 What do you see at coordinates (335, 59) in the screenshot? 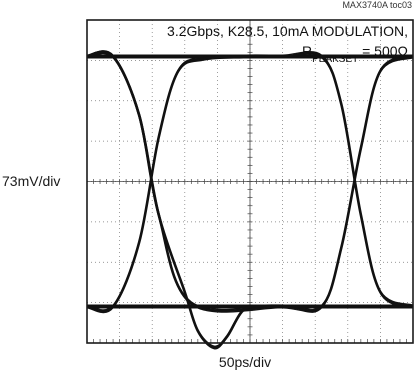
I see `annotation-subscript: PEAKSET` at bounding box center [335, 59].